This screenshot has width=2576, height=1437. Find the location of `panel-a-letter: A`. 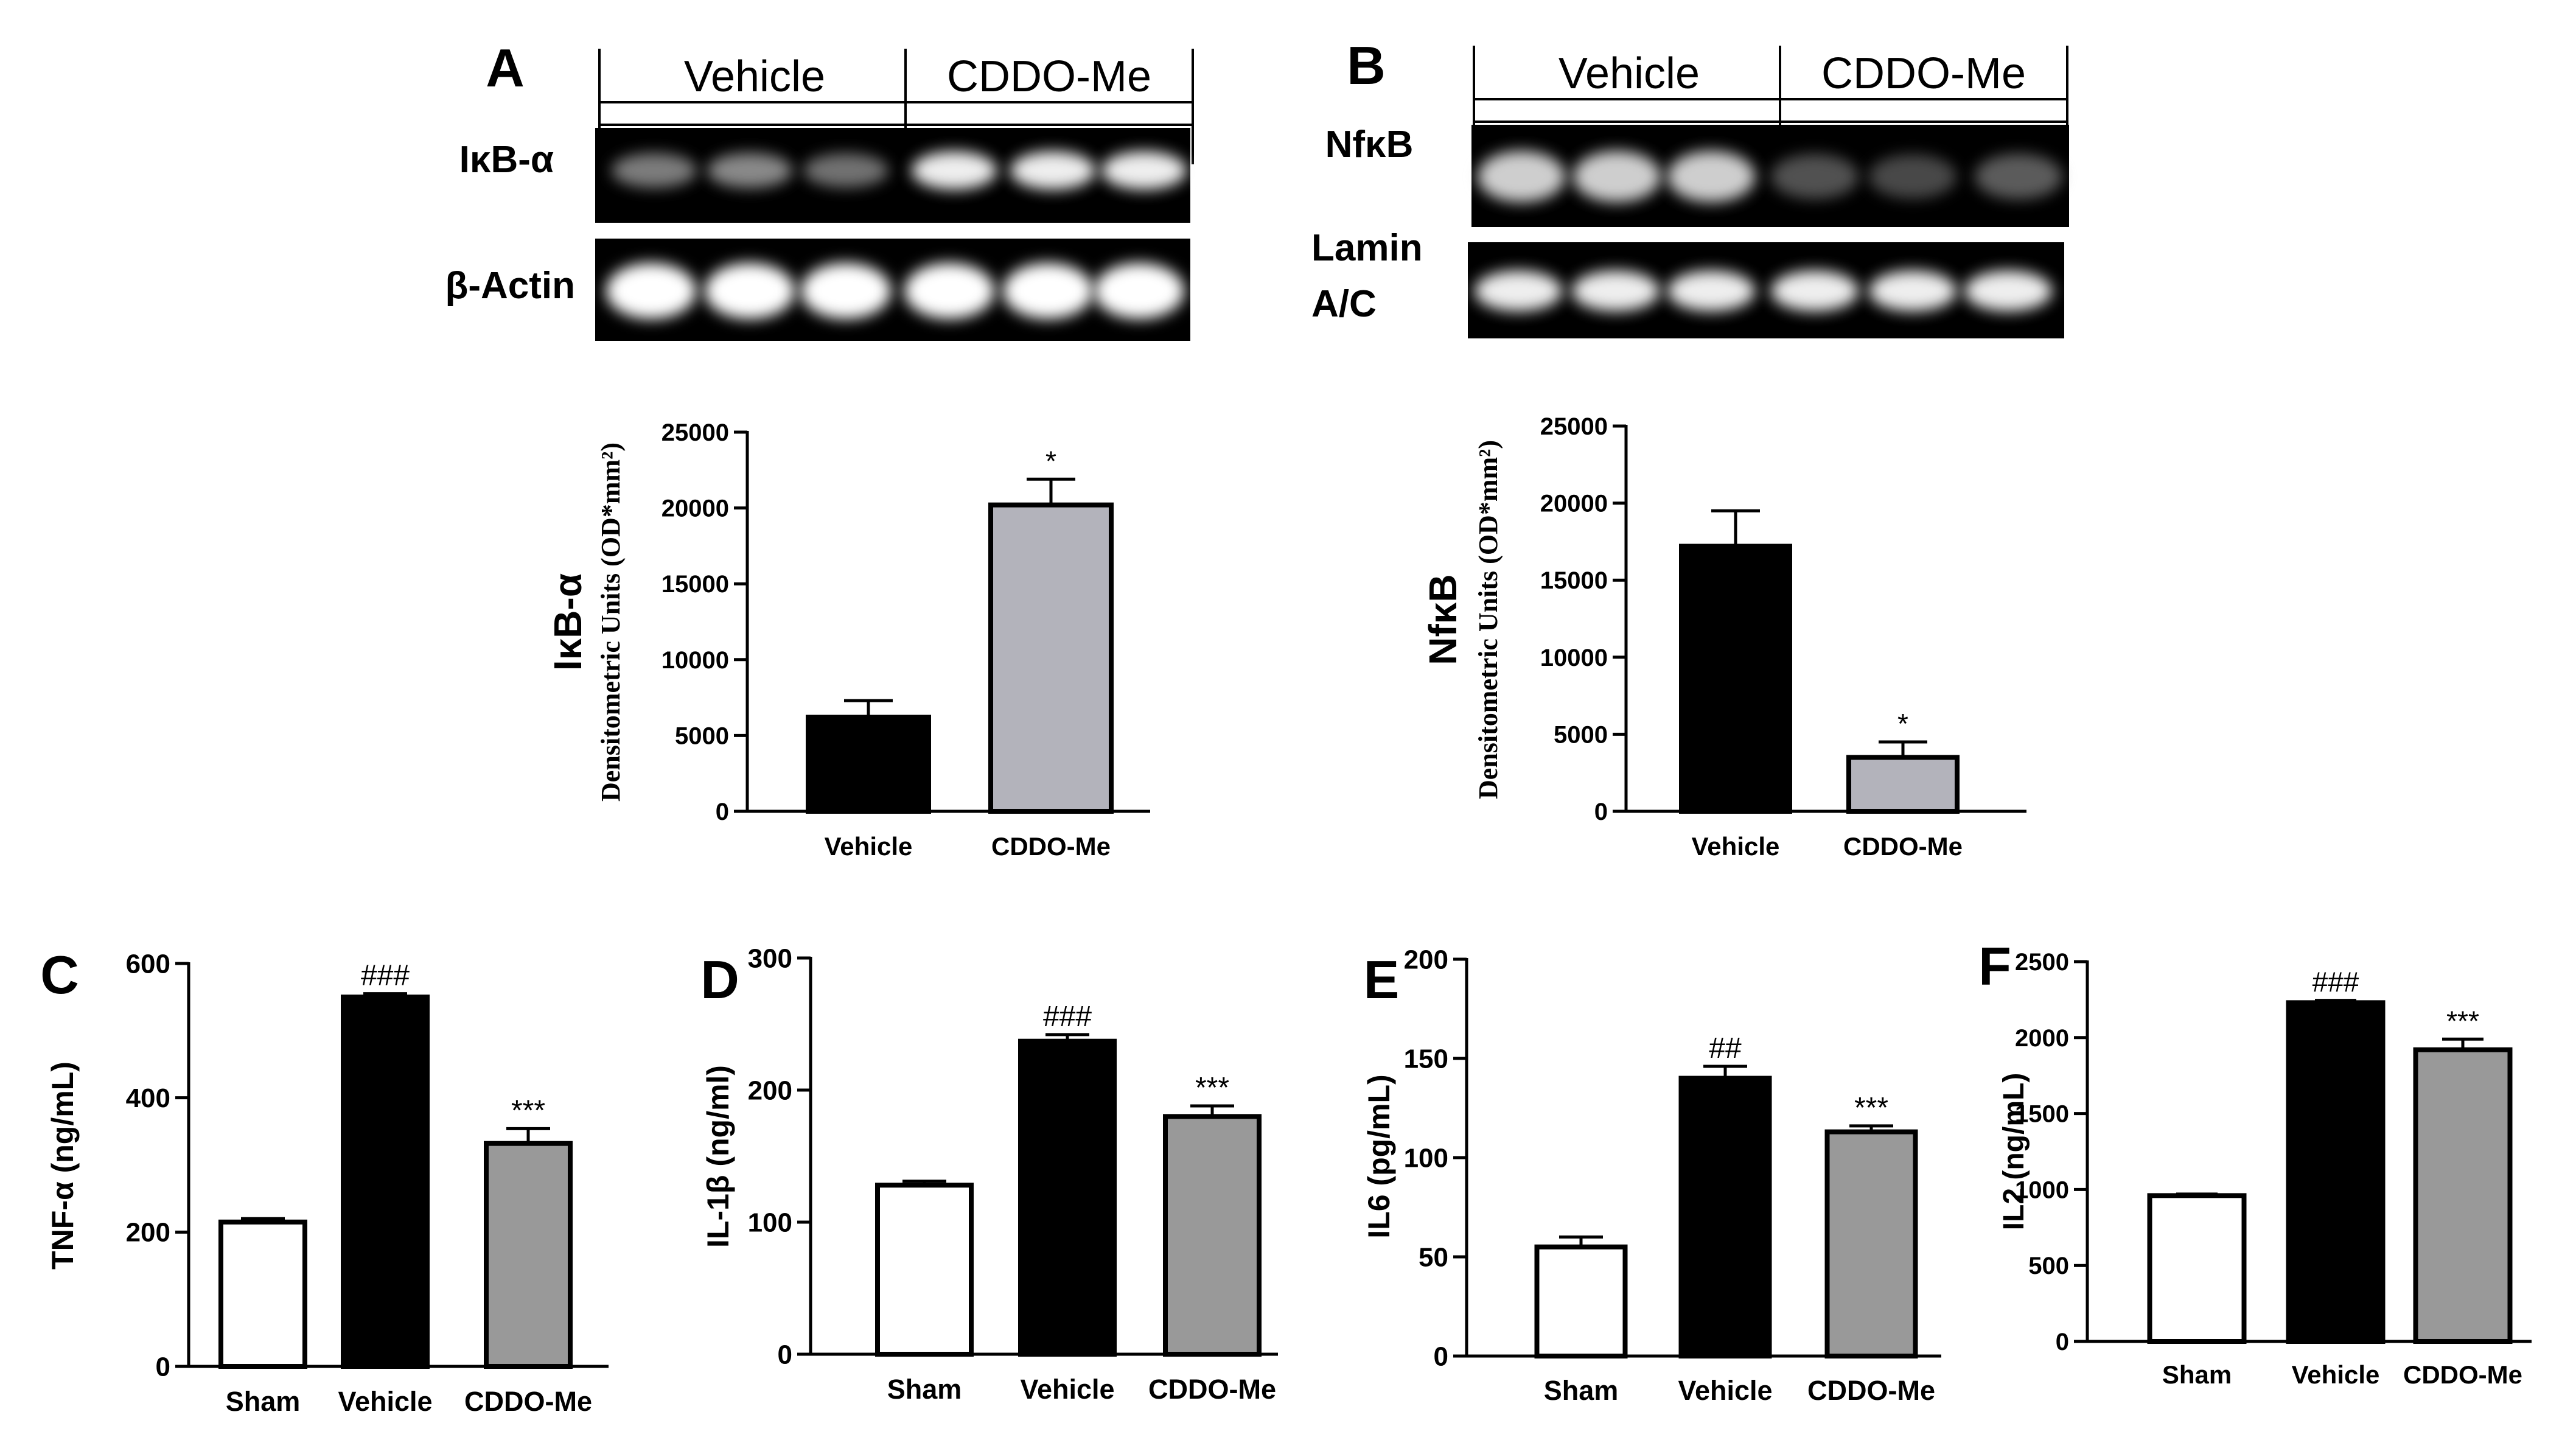

panel-a-letter: A is located at coordinates (506, 68).